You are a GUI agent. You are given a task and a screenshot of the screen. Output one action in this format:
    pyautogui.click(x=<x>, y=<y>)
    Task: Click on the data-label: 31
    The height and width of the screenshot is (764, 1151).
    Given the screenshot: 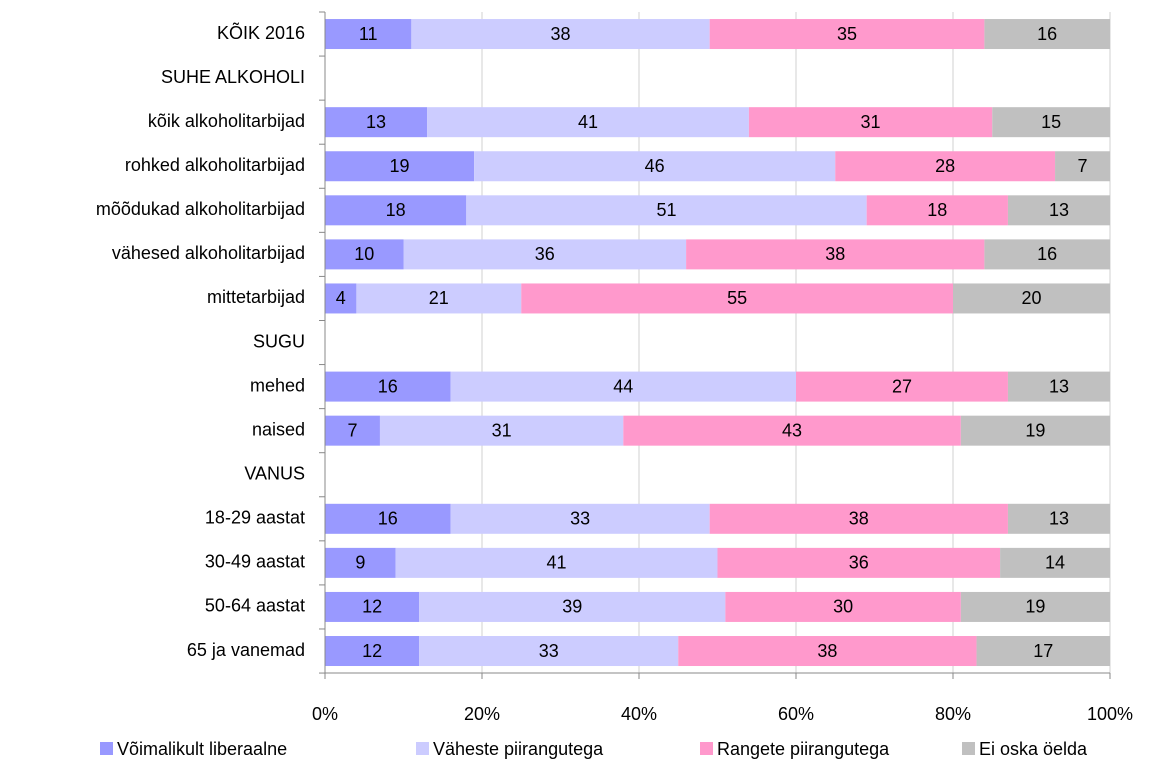 What is the action you would take?
    pyautogui.click(x=502, y=430)
    